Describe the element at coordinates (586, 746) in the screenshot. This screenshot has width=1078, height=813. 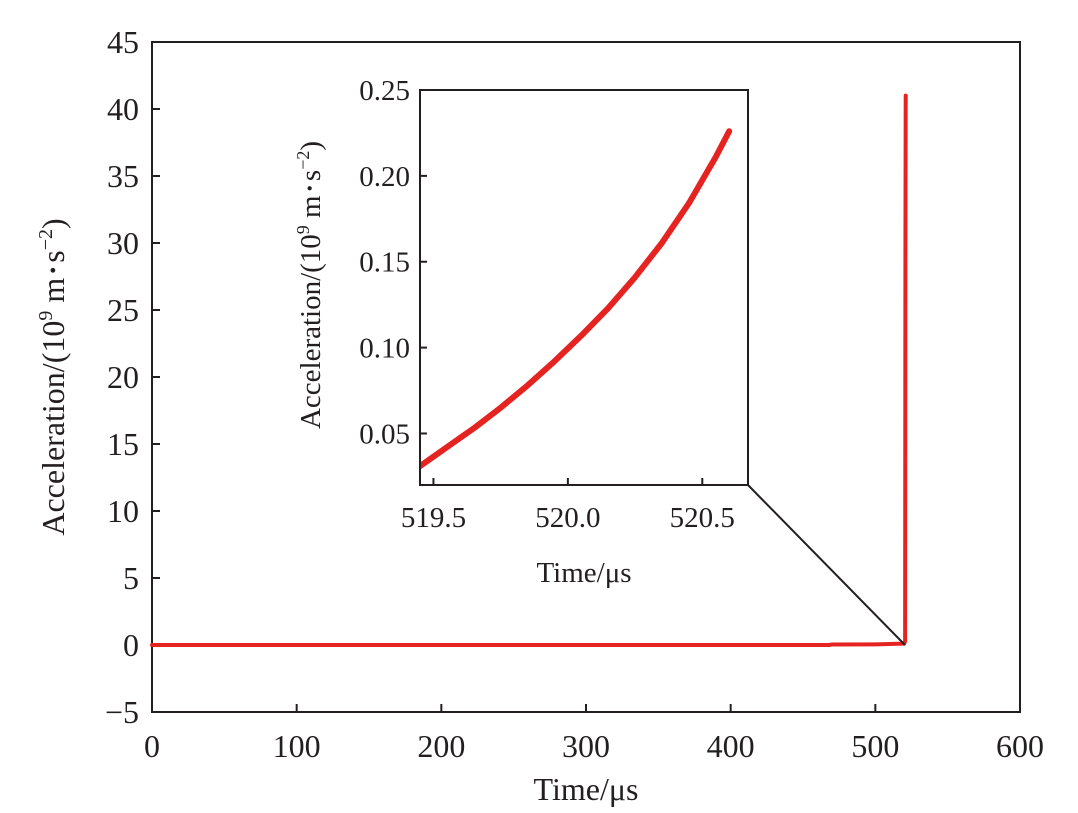
I see `main-x-tick-label: 300` at that location.